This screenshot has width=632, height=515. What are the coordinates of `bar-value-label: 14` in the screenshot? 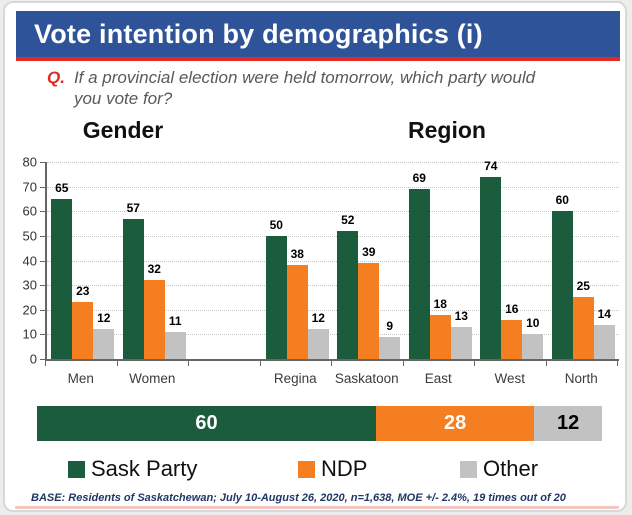 It's located at (604, 313).